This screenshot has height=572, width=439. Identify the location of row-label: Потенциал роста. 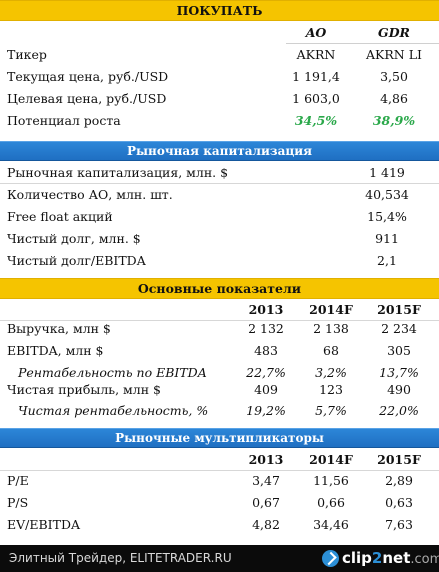
(64, 120).